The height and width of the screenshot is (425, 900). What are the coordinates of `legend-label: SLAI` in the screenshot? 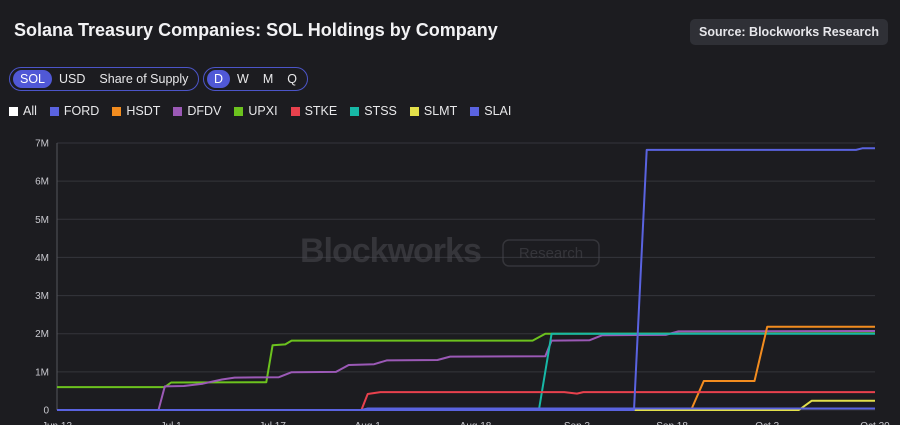 It's located at (498, 111).